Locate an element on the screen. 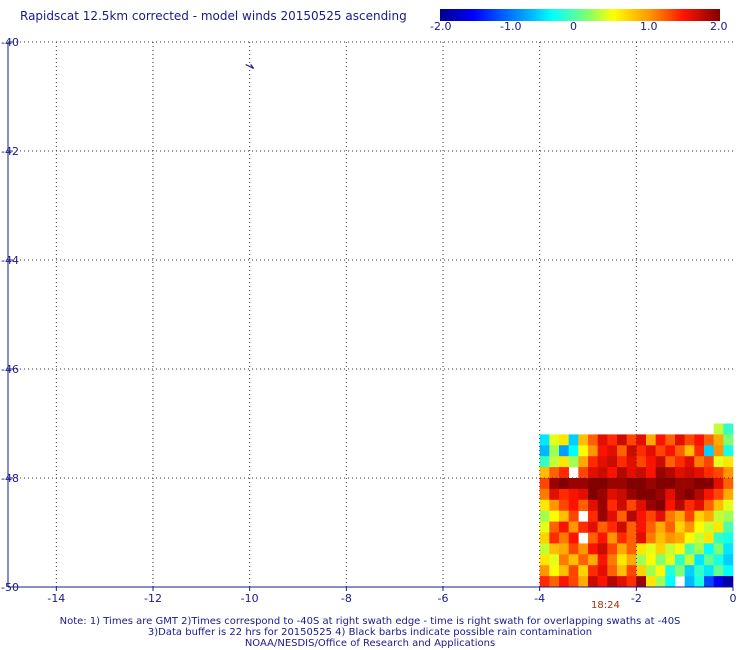 This screenshot has width=740, height=650. x-tick-label: -4 is located at coordinates (539, 598).